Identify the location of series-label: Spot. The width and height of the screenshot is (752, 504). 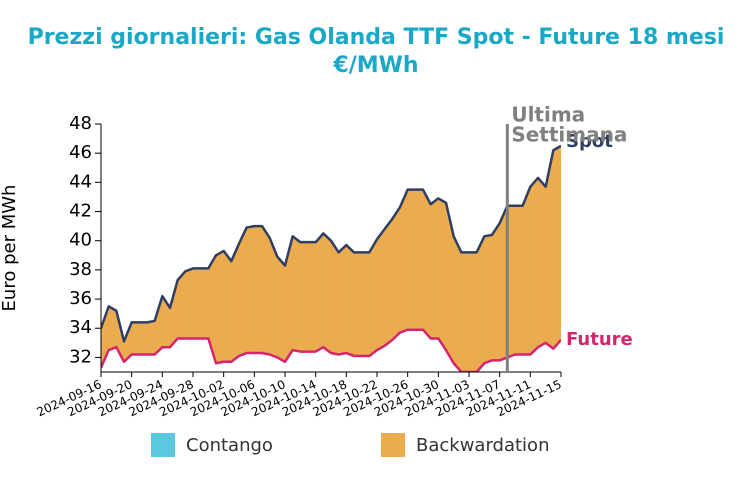
(589, 141).